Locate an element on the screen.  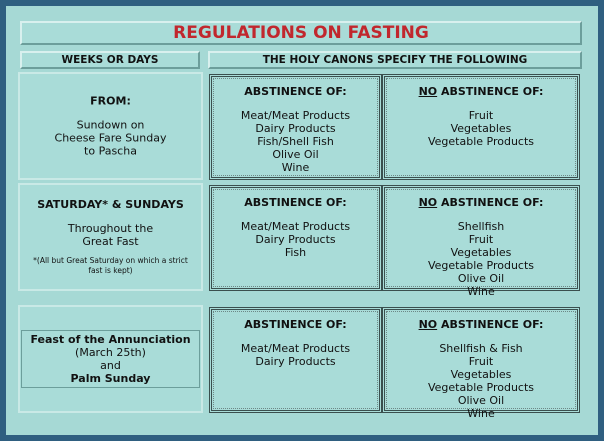
item: Shellfish is located at coordinates (481, 226).